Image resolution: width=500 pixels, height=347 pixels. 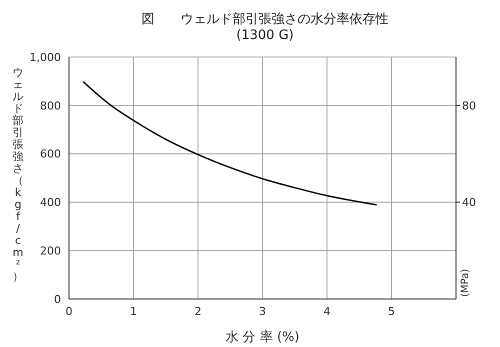 What do you see at coordinates (391, 311) in the screenshot?
I see `x-tick-label: 5` at bounding box center [391, 311].